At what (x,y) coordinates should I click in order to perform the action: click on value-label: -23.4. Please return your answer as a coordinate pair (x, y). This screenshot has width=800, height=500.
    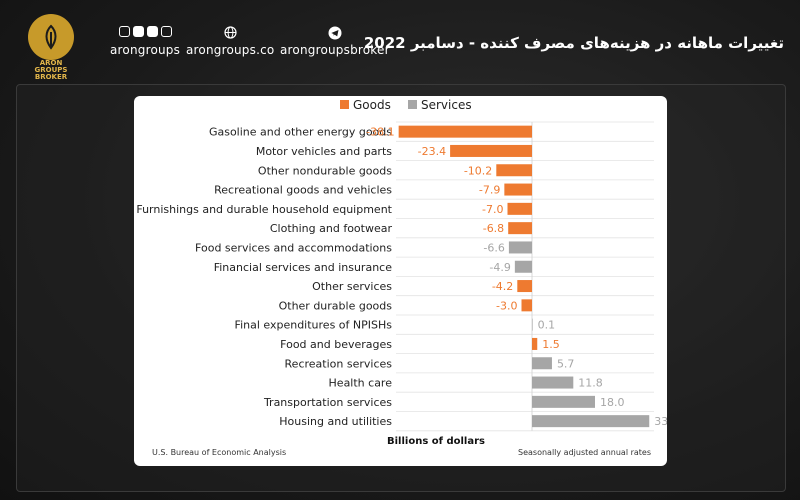
    Looking at the image, I should click on (432, 151).